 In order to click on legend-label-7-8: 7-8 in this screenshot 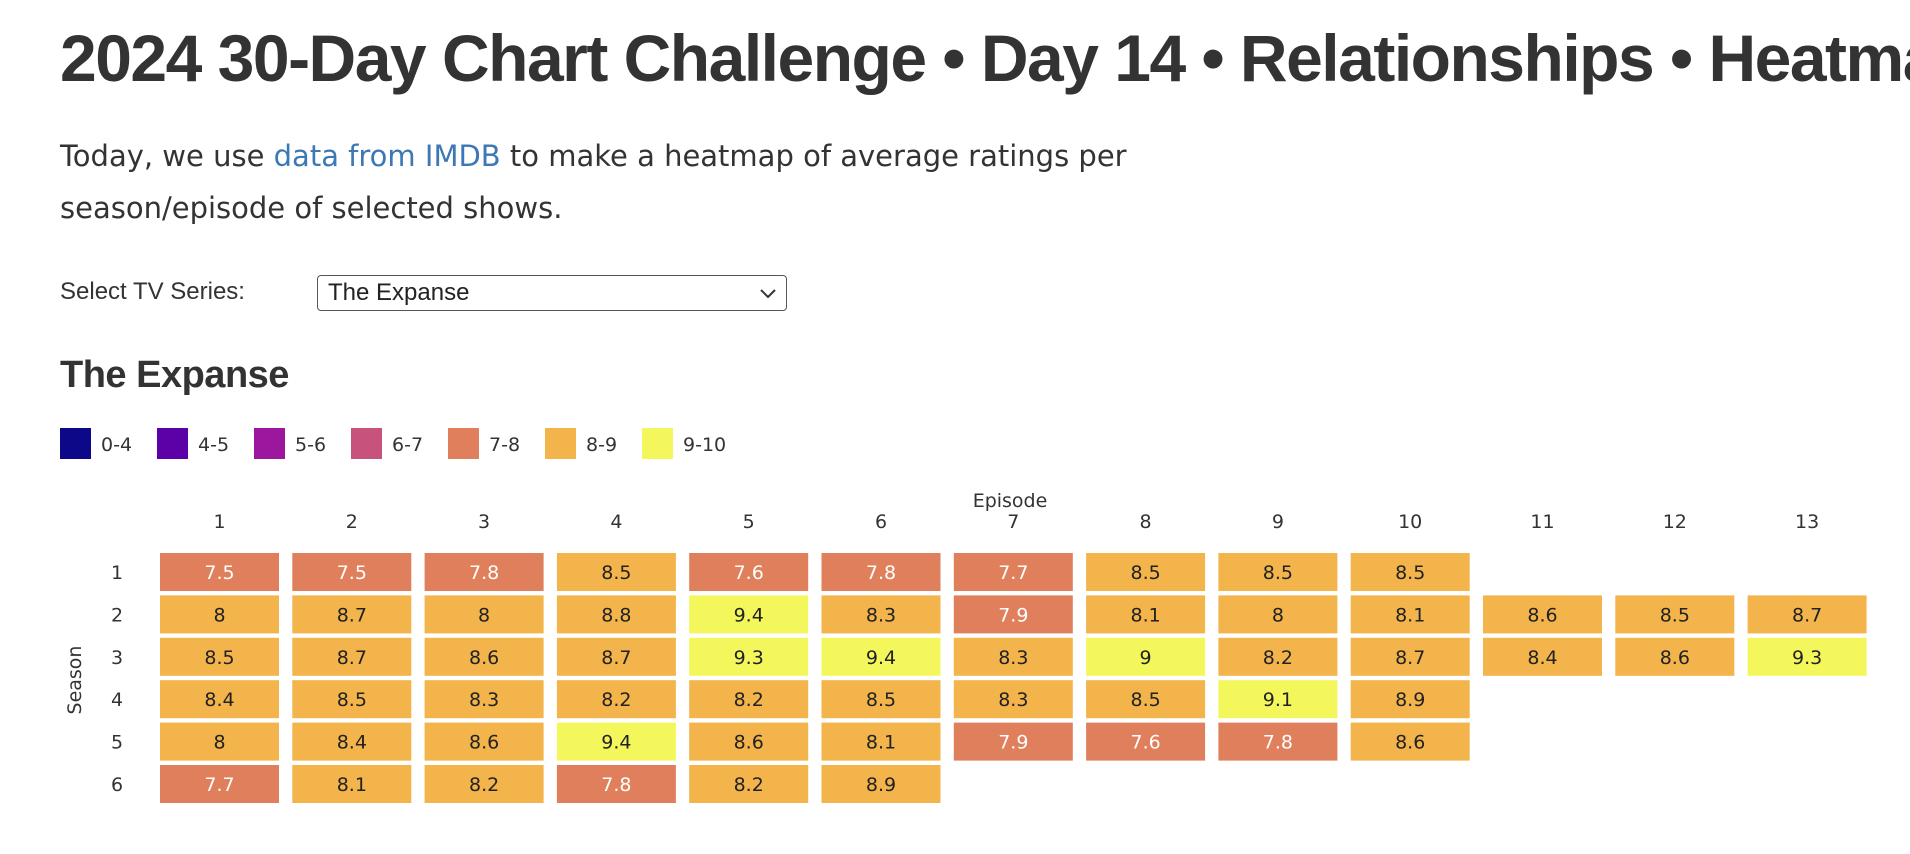, I will do `click(504, 445)`.